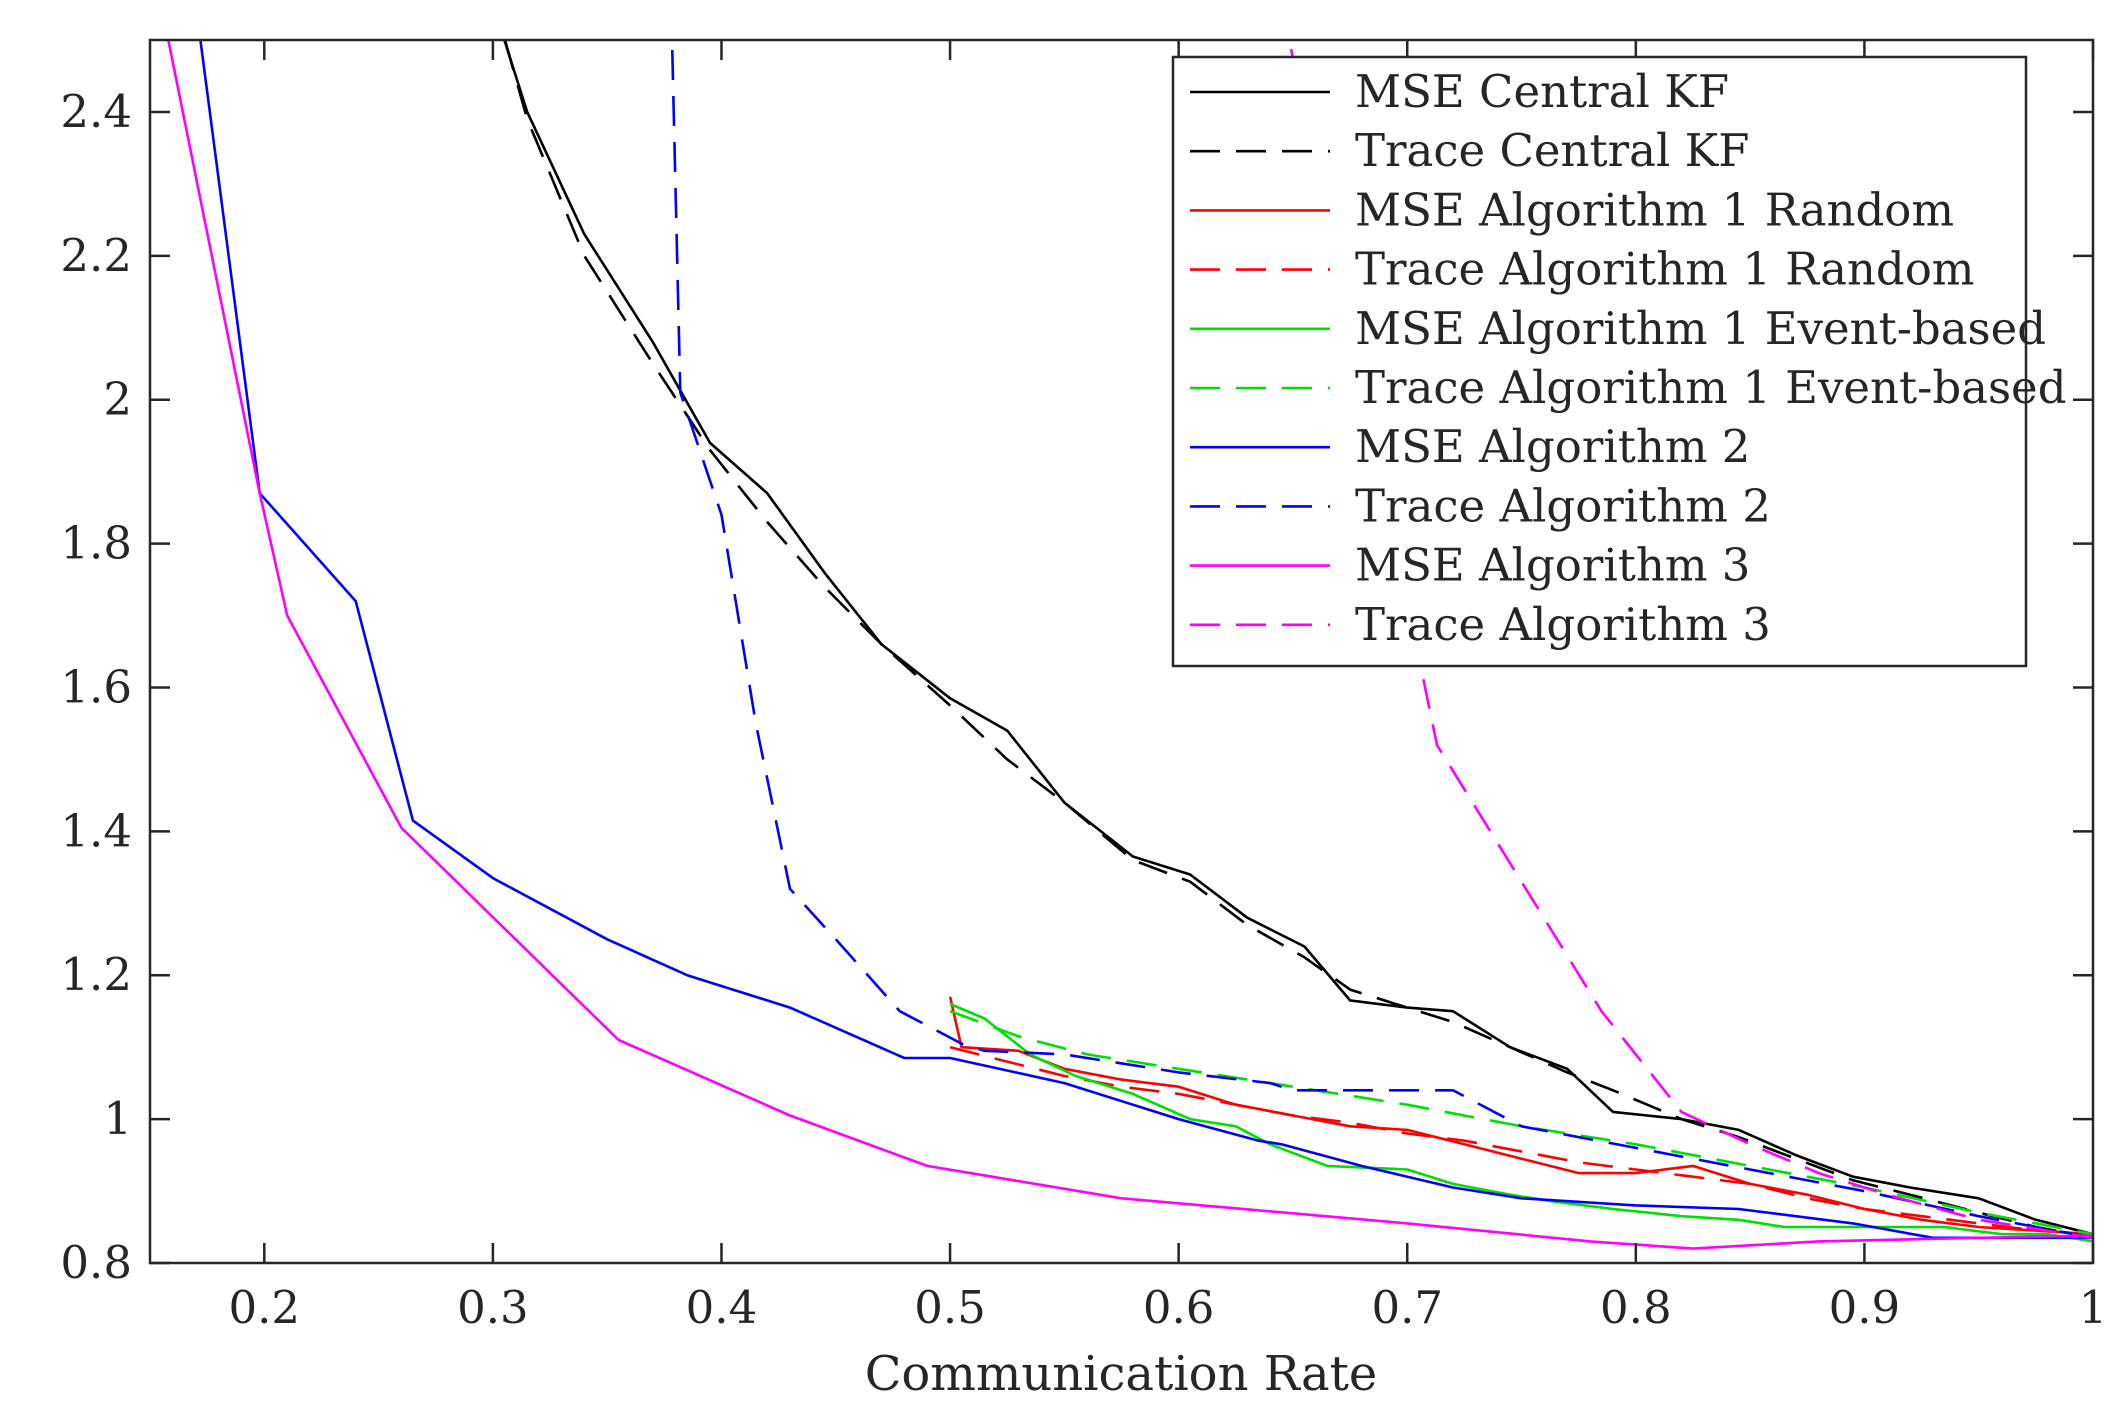 Image resolution: width=2125 pixels, height=1421 pixels. What do you see at coordinates (1664, 269) in the screenshot?
I see `legend-label: Trace Algorithm 1 Random` at bounding box center [1664, 269].